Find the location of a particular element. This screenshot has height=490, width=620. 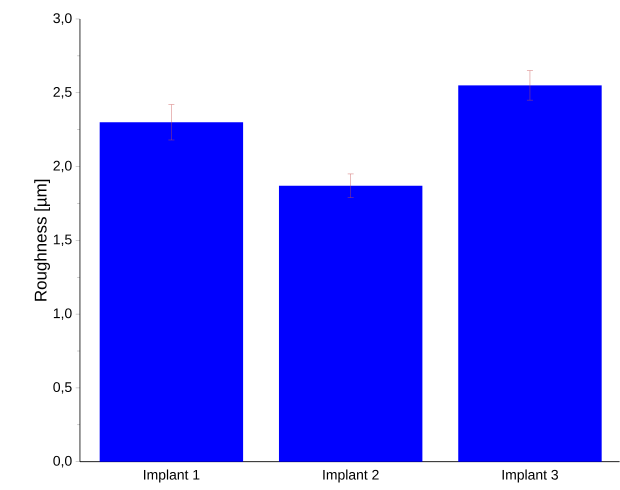

bar is located at coordinates (350, 324).